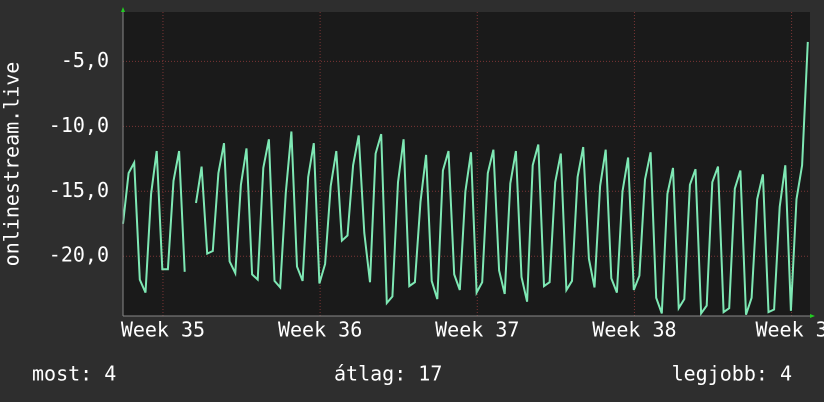 Image resolution: width=824 pixels, height=402 pixels. I want to click on x-tick-label: Week 38, so click(634, 330).